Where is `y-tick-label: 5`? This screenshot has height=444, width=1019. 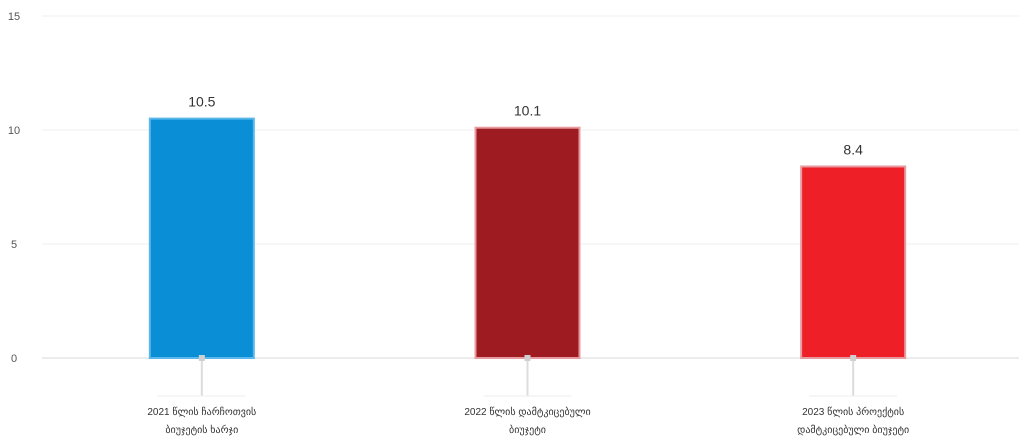
y-tick-label: 5 is located at coordinates (14, 245).